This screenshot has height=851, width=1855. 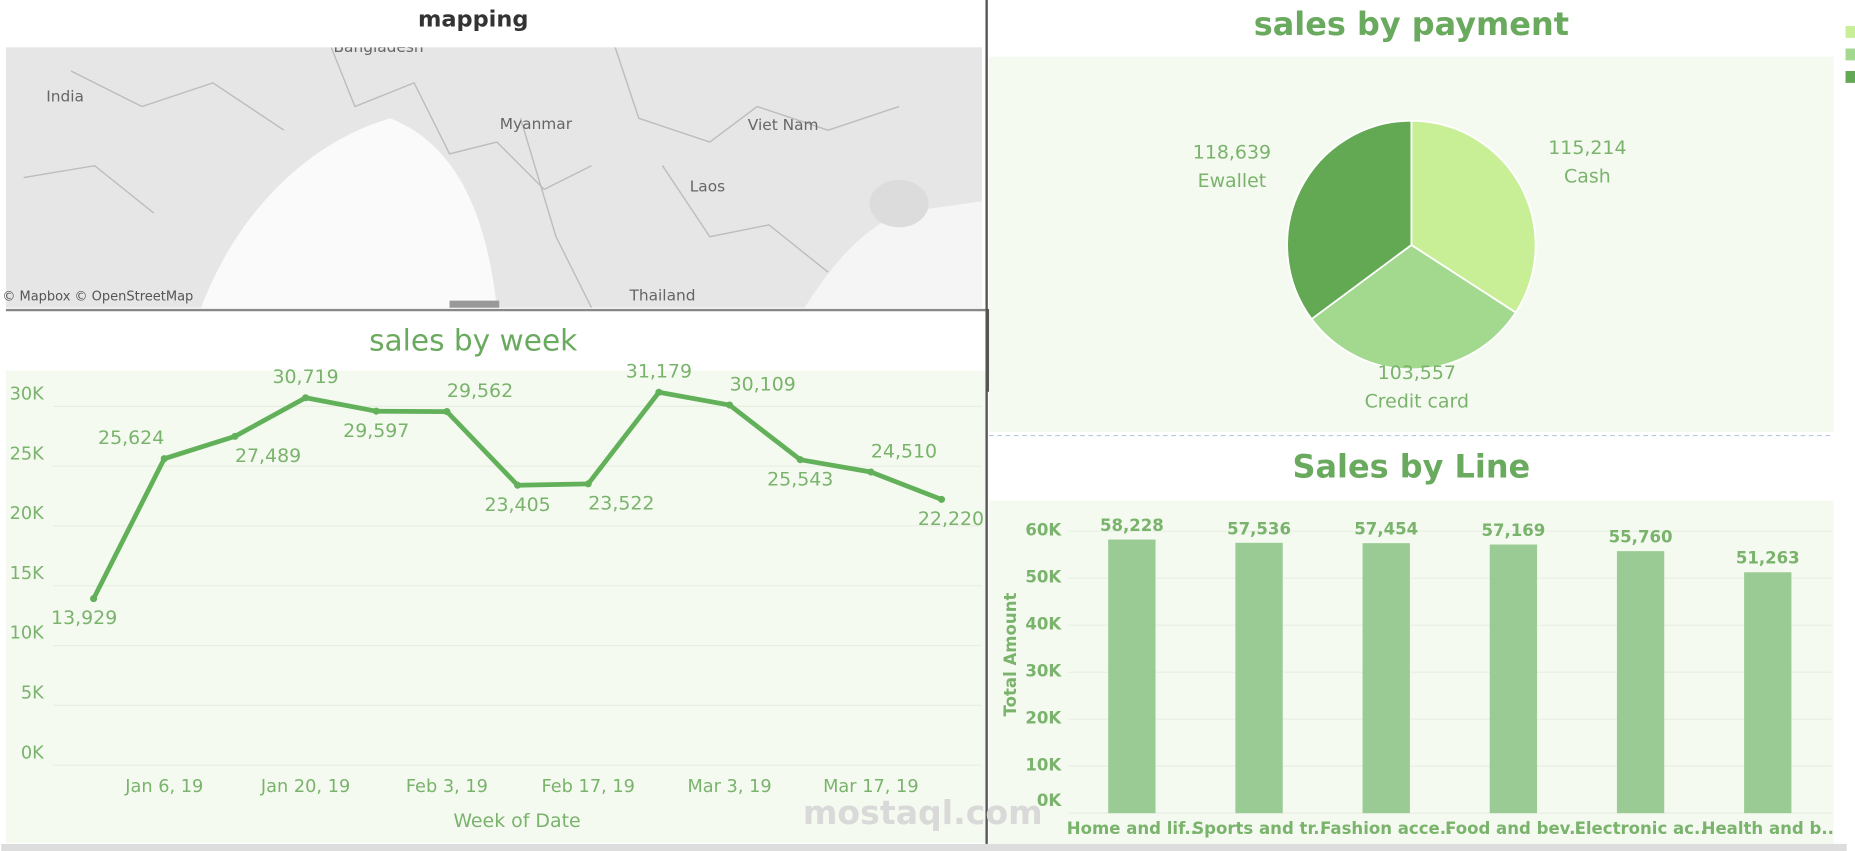 What do you see at coordinates (305, 787) in the screenshot?
I see `x-tick-label: Jan 20, 19` at bounding box center [305, 787].